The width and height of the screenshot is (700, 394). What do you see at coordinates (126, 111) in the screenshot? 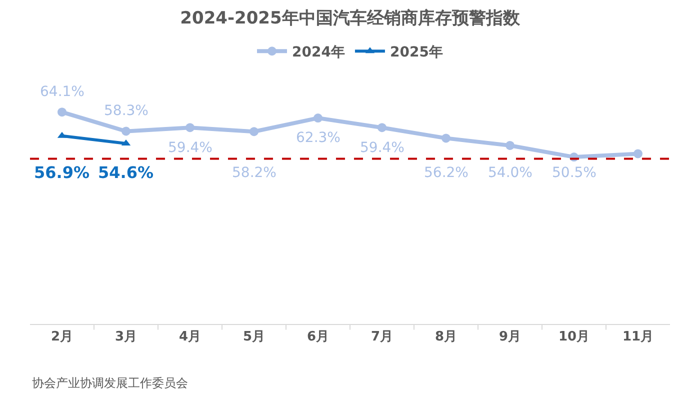
I see `data-label: 58.3%` at bounding box center [126, 111].